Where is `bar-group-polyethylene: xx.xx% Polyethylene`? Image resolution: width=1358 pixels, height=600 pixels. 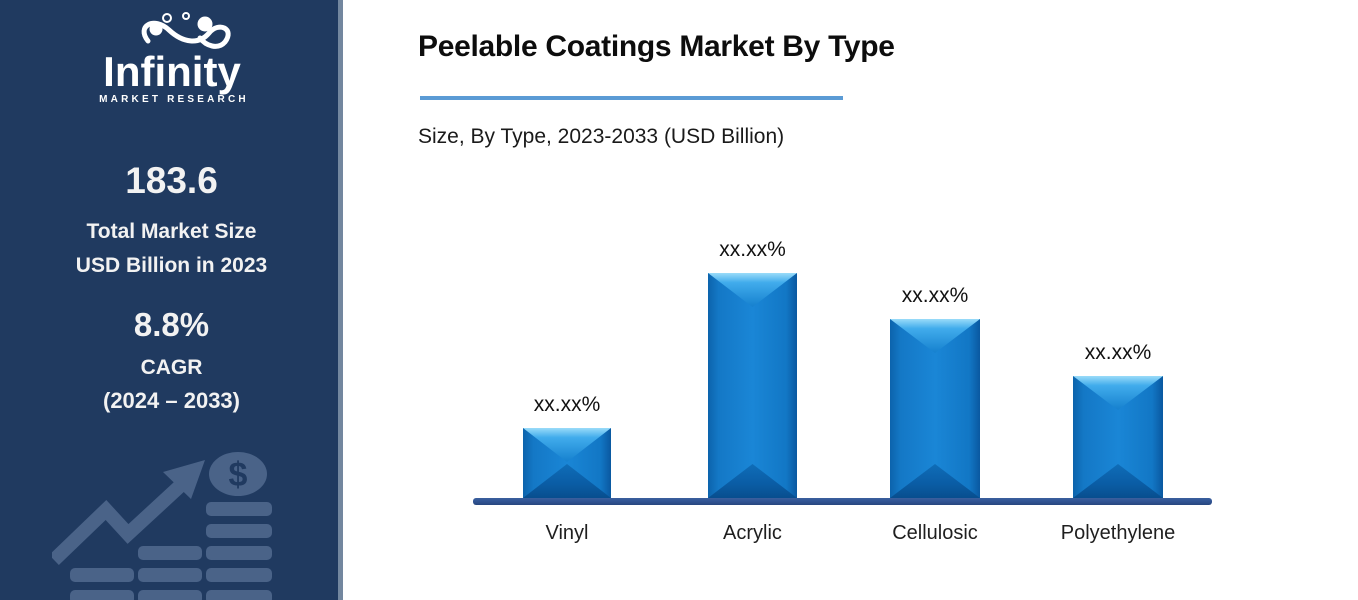 bar-group-polyethylene: xx.xx% Polyethylene is located at coordinates (1118, 442).